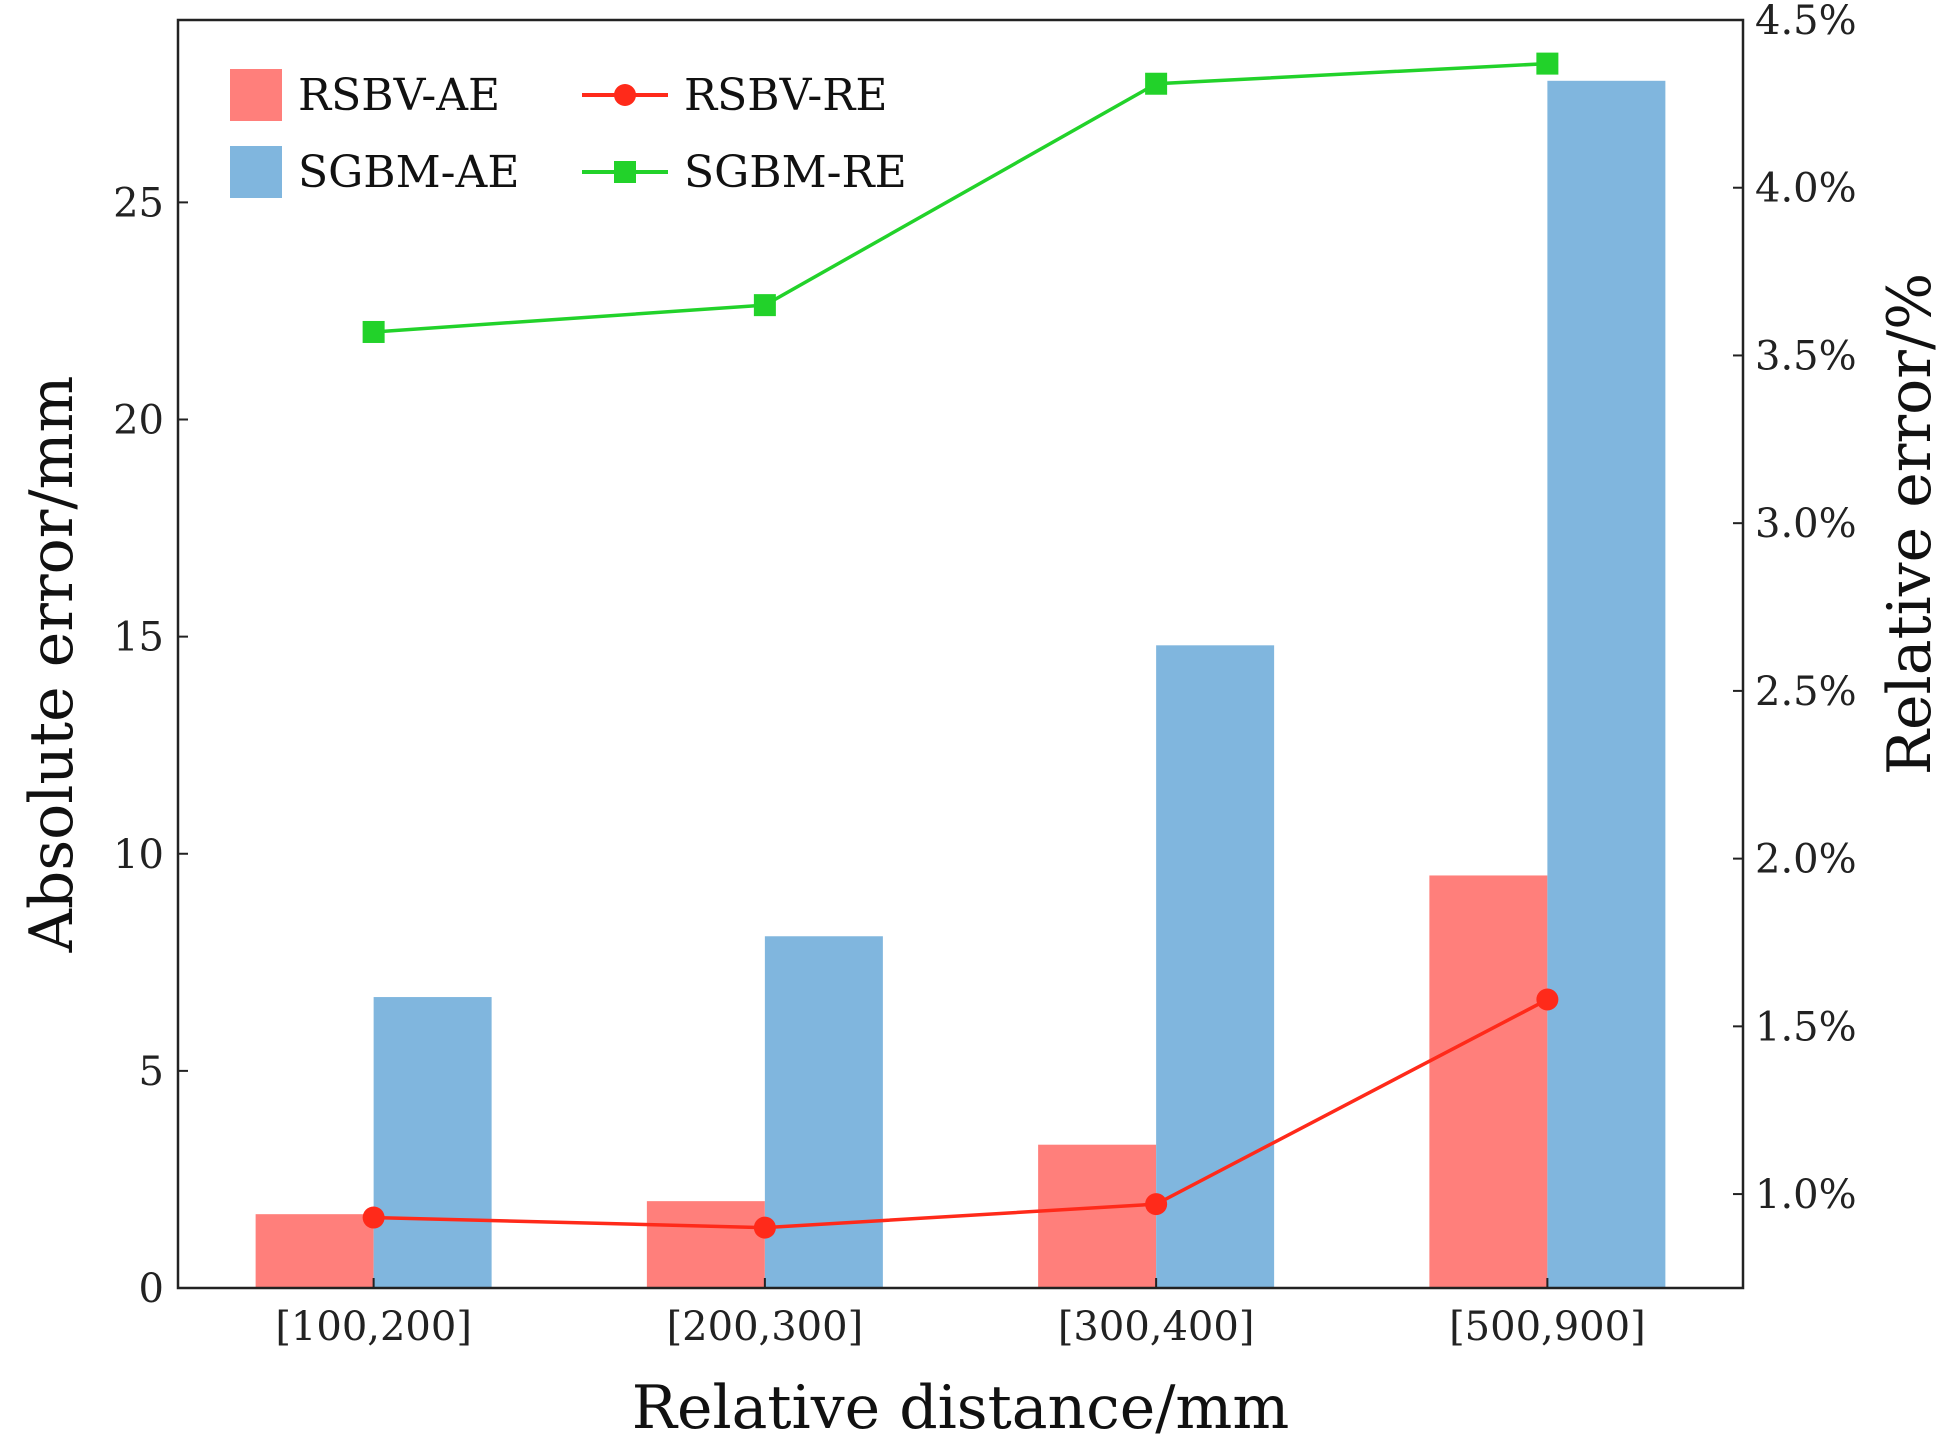 The height and width of the screenshot is (1451, 1956). Describe the element at coordinates (52, 665) in the screenshot. I see `y-axis-title: Absolute error/mm` at that location.